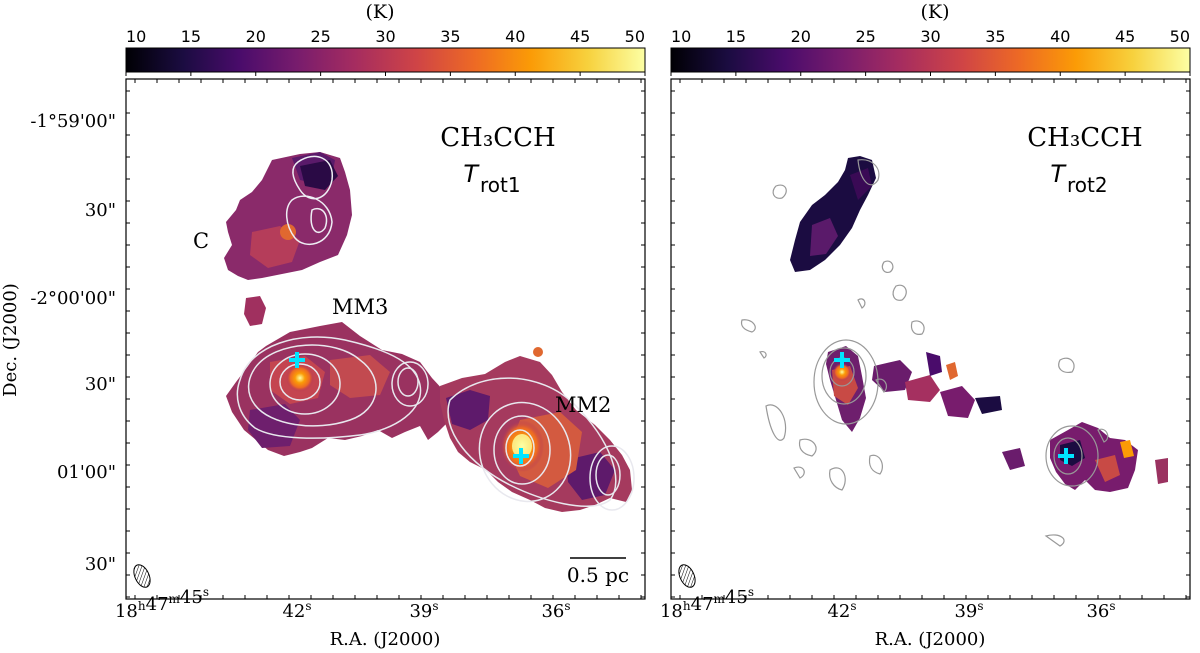 The width and height of the screenshot is (1200, 653). Describe the element at coordinates (500, 185) in the screenshot. I see `parameter-subscript: rot1` at that location.